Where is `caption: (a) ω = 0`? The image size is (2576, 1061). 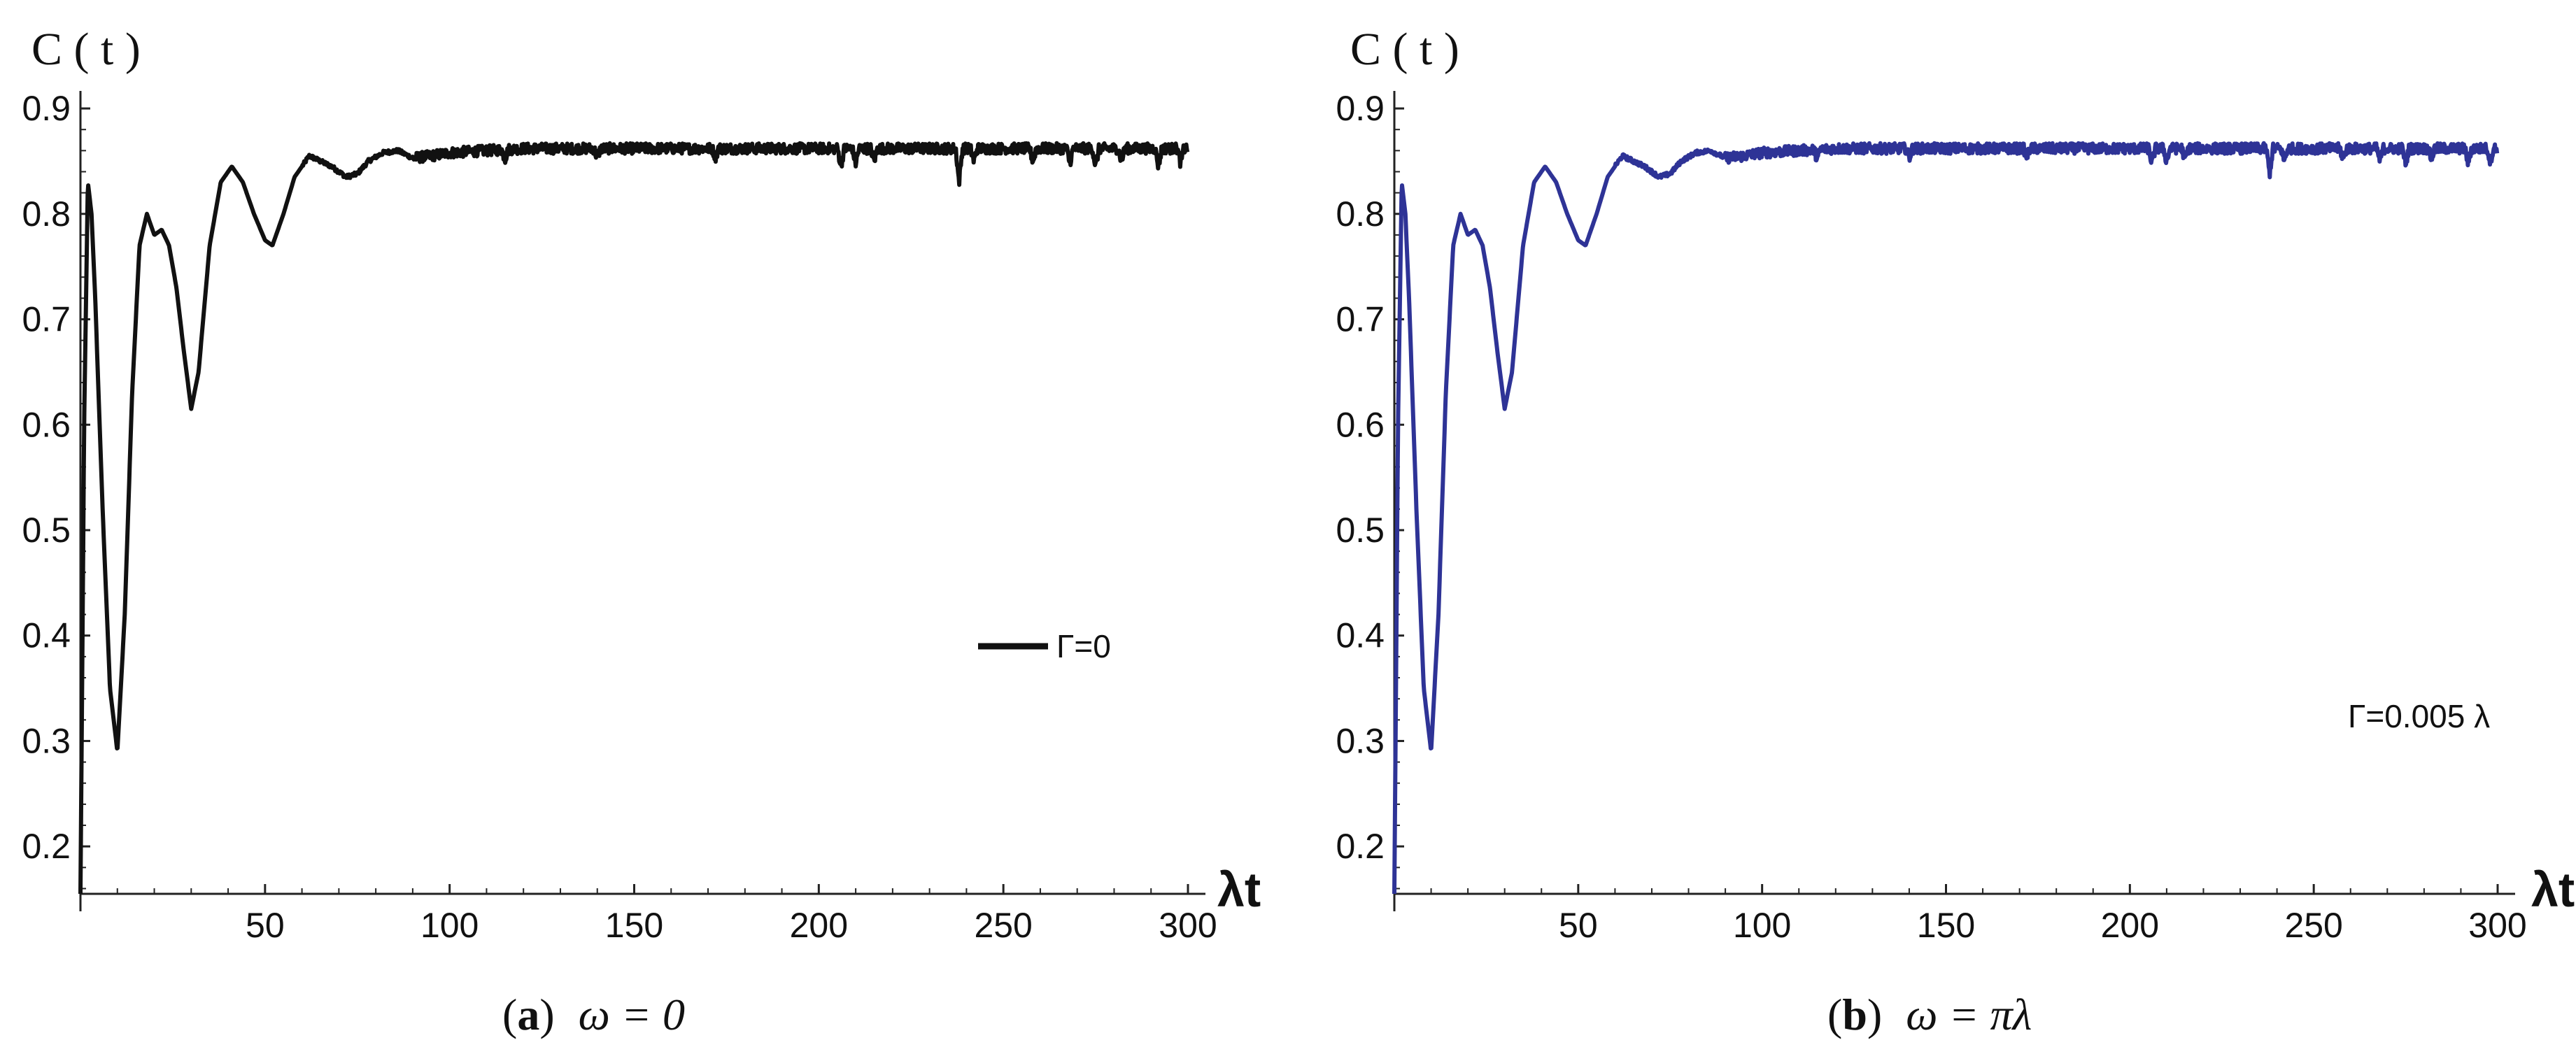
caption: (a) ω = 0 is located at coordinates (593, 1015).